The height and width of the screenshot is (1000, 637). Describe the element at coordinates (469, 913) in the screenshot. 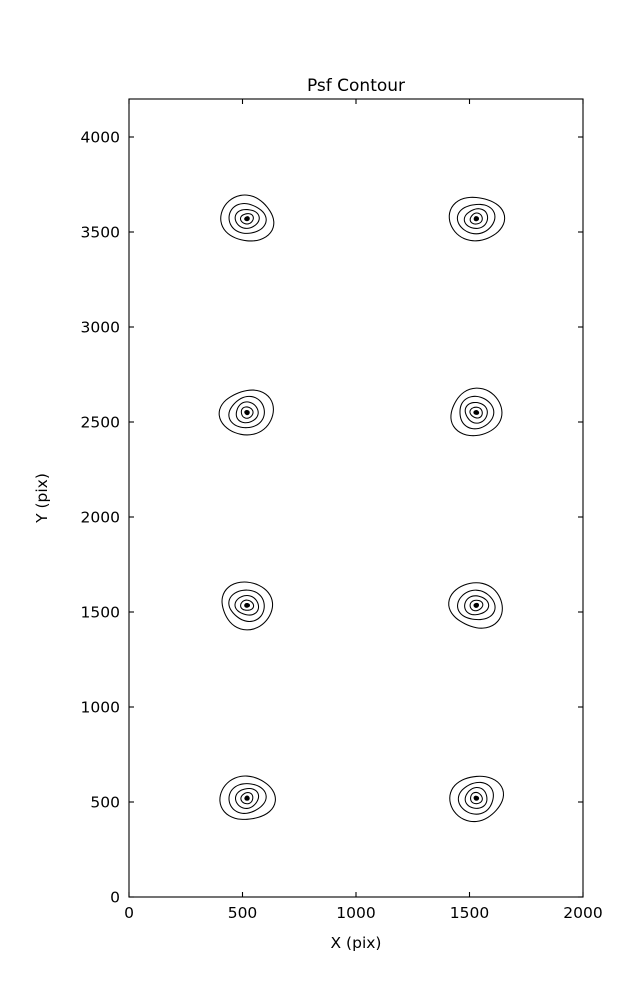

I see `x-tick-label: 1500` at that location.